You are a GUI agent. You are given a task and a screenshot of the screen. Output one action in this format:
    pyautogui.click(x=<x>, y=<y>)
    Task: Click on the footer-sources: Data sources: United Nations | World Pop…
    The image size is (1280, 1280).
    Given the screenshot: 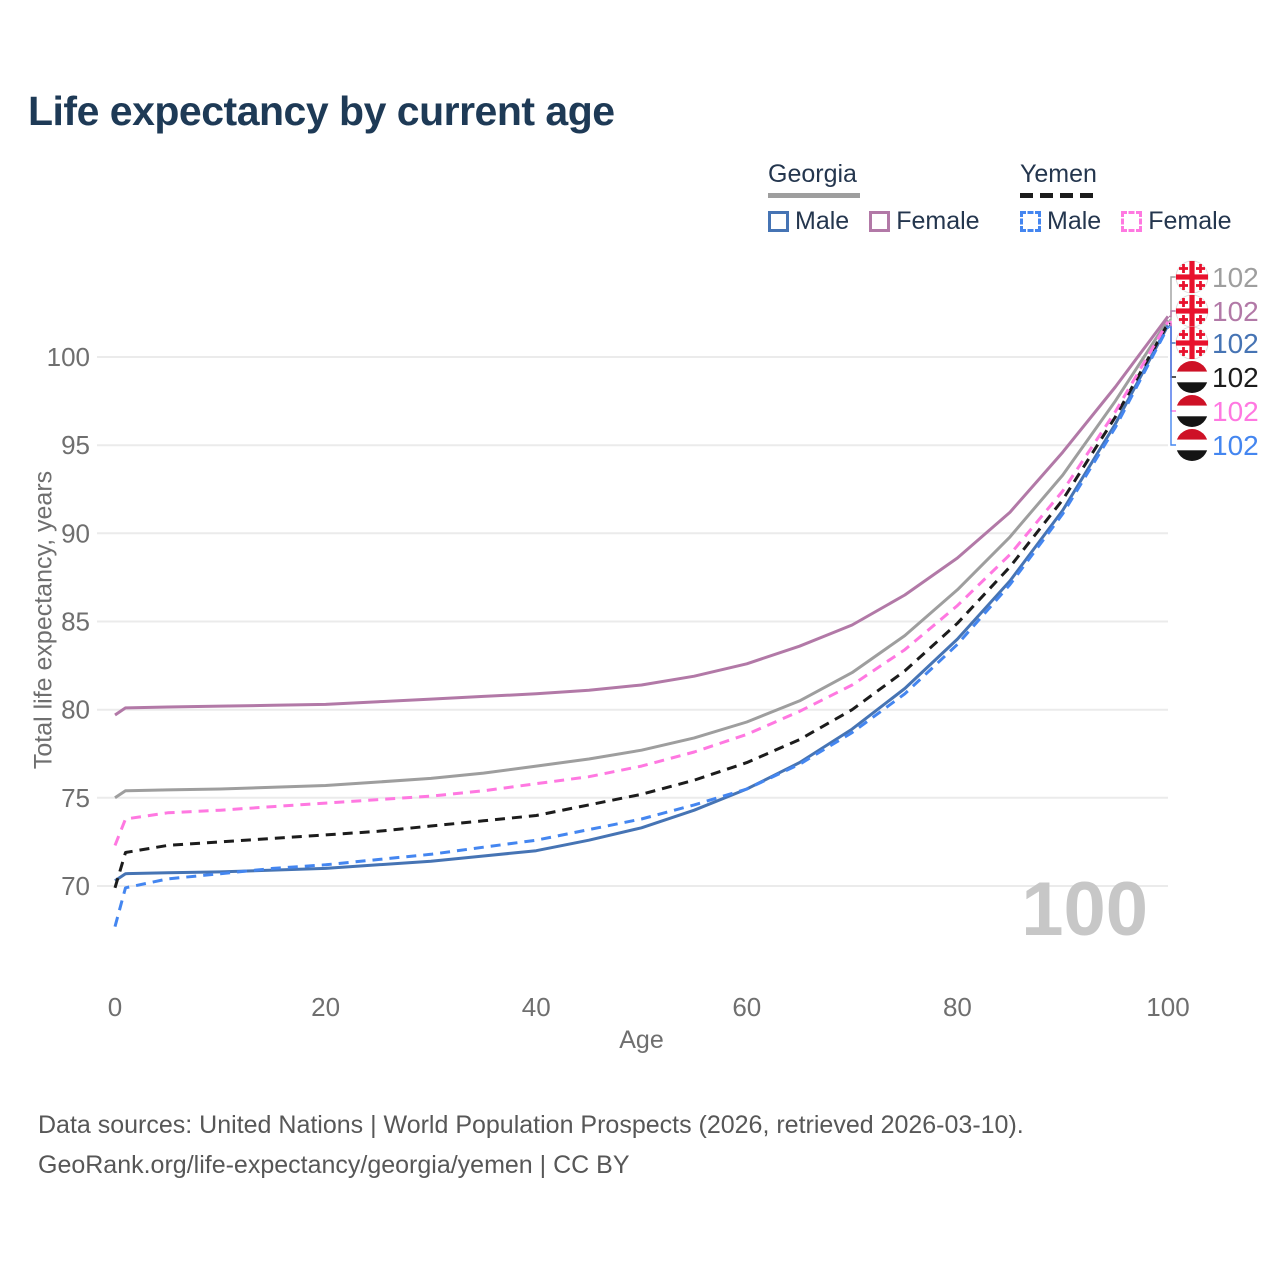 What is the action you would take?
    pyautogui.click(x=531, y=1125)
    